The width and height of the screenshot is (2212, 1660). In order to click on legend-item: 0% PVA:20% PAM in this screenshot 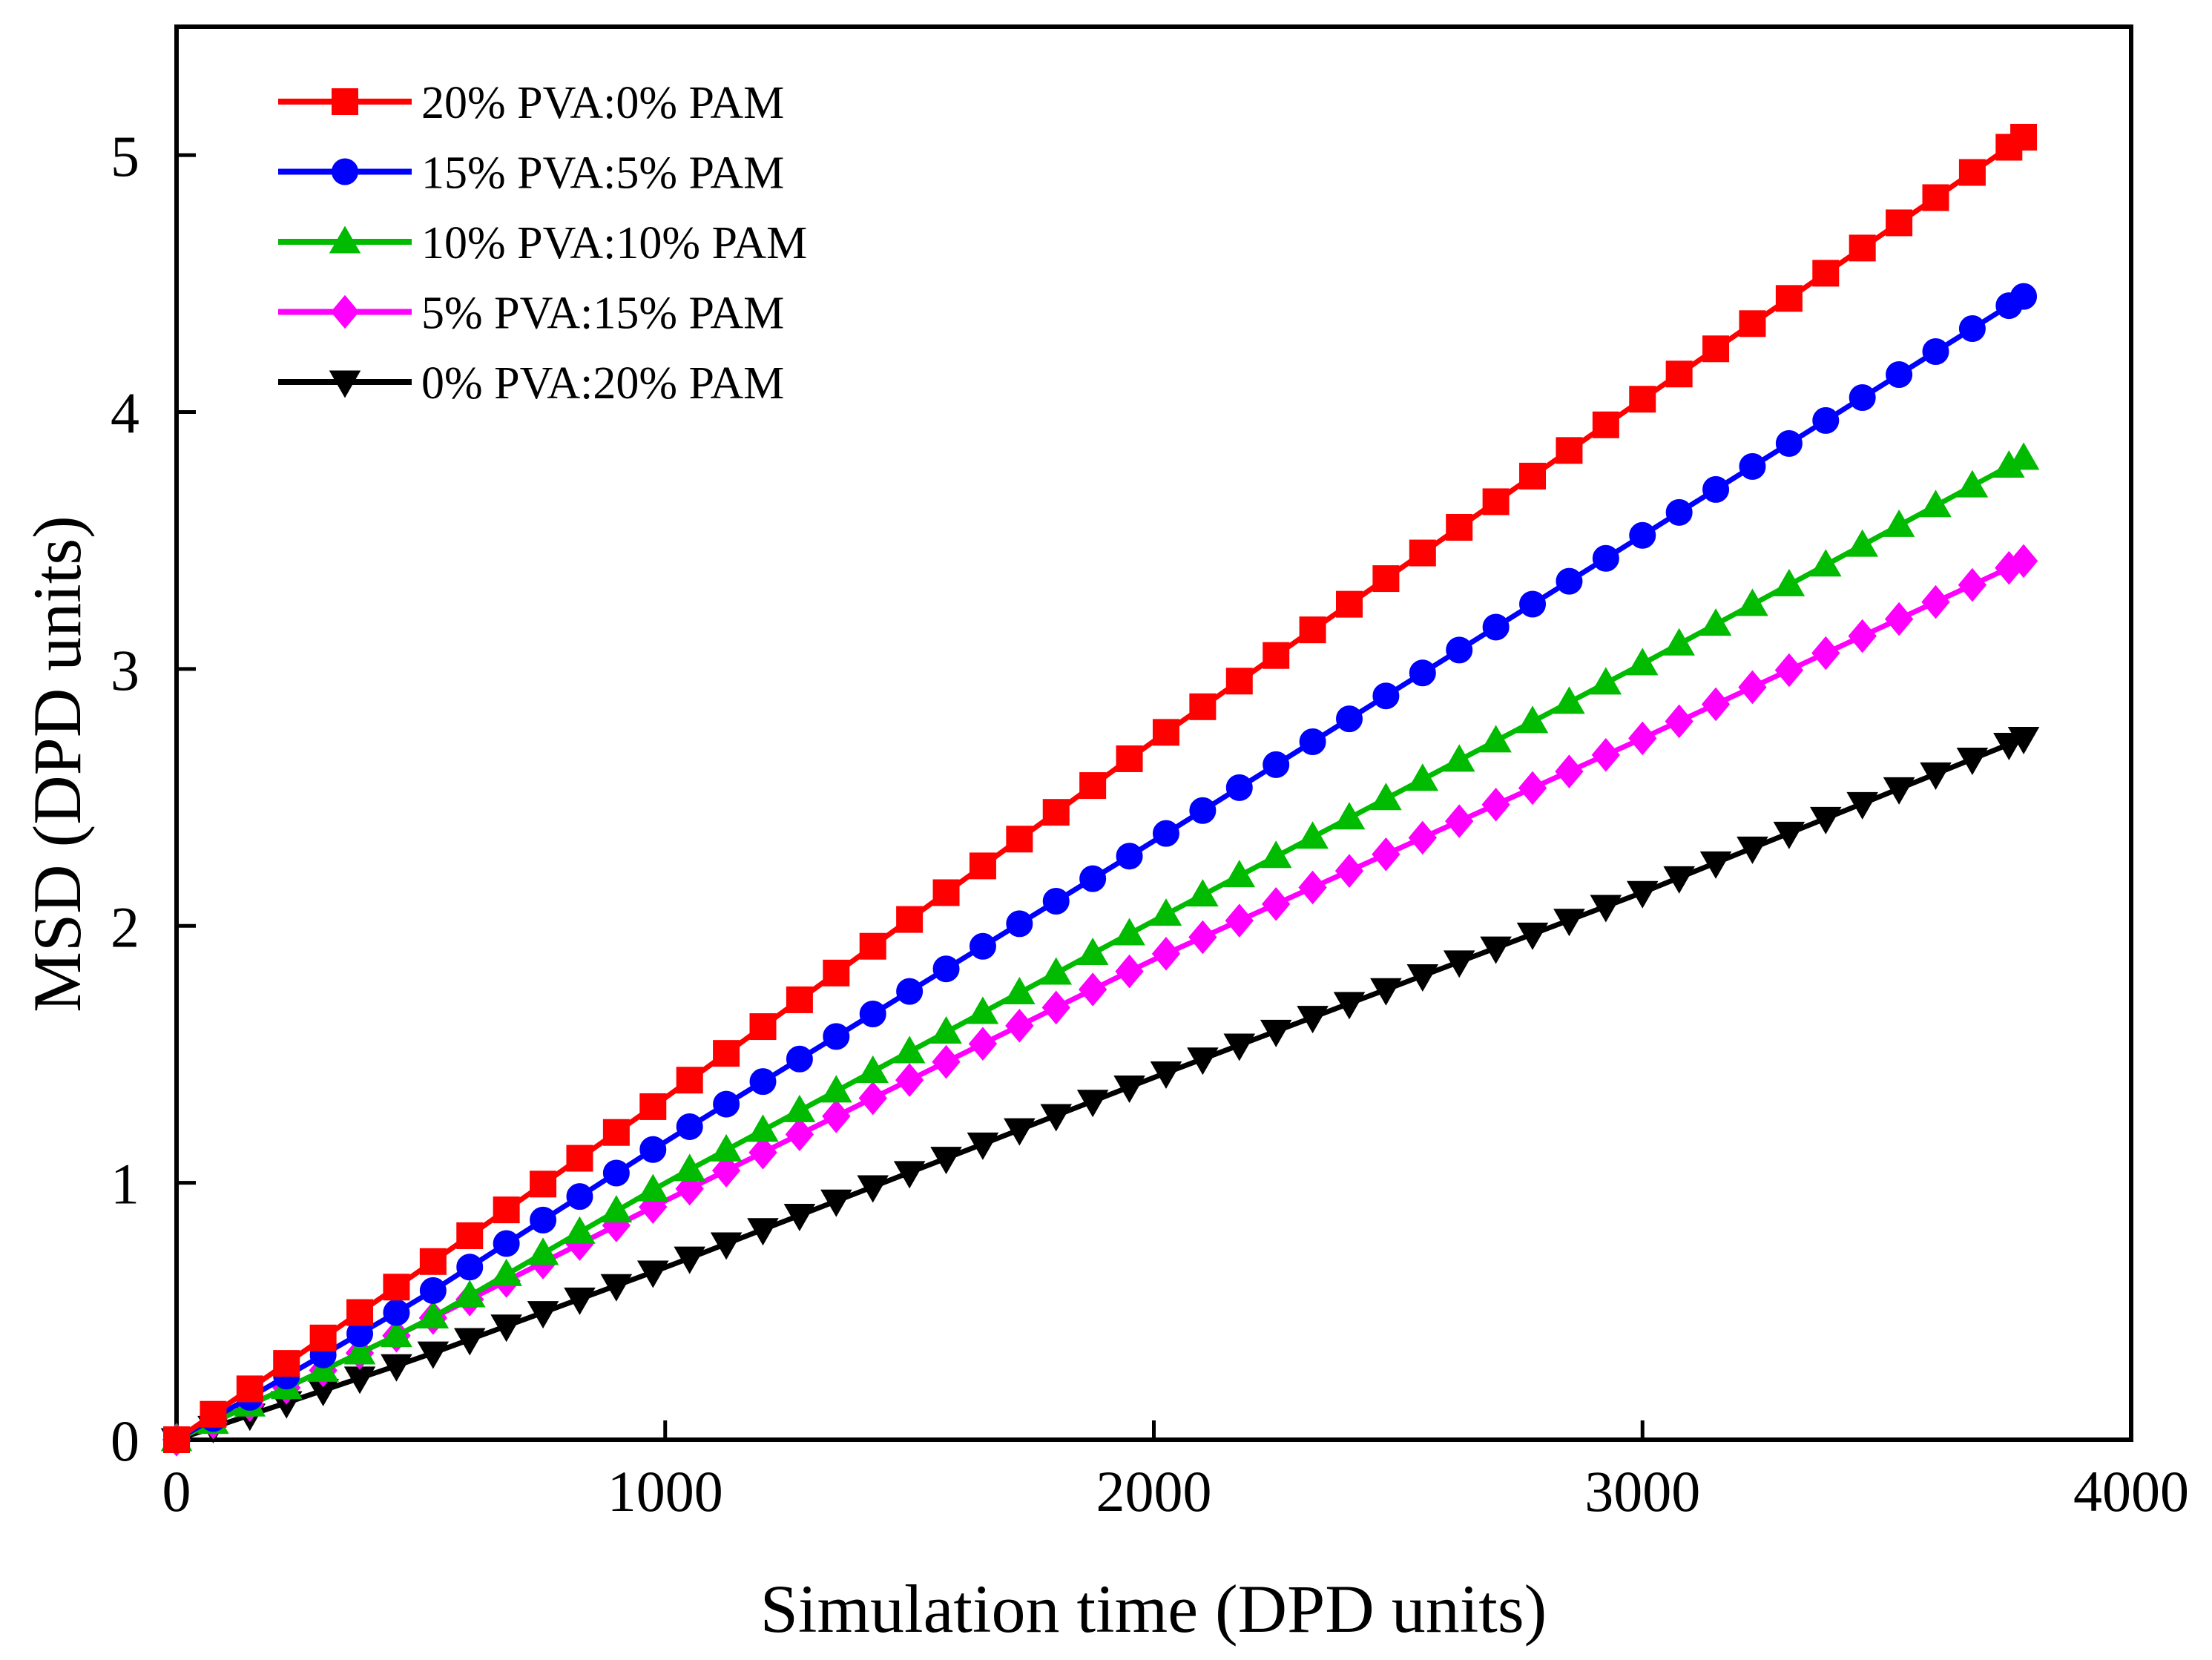, I will do `click(531, 383)`.